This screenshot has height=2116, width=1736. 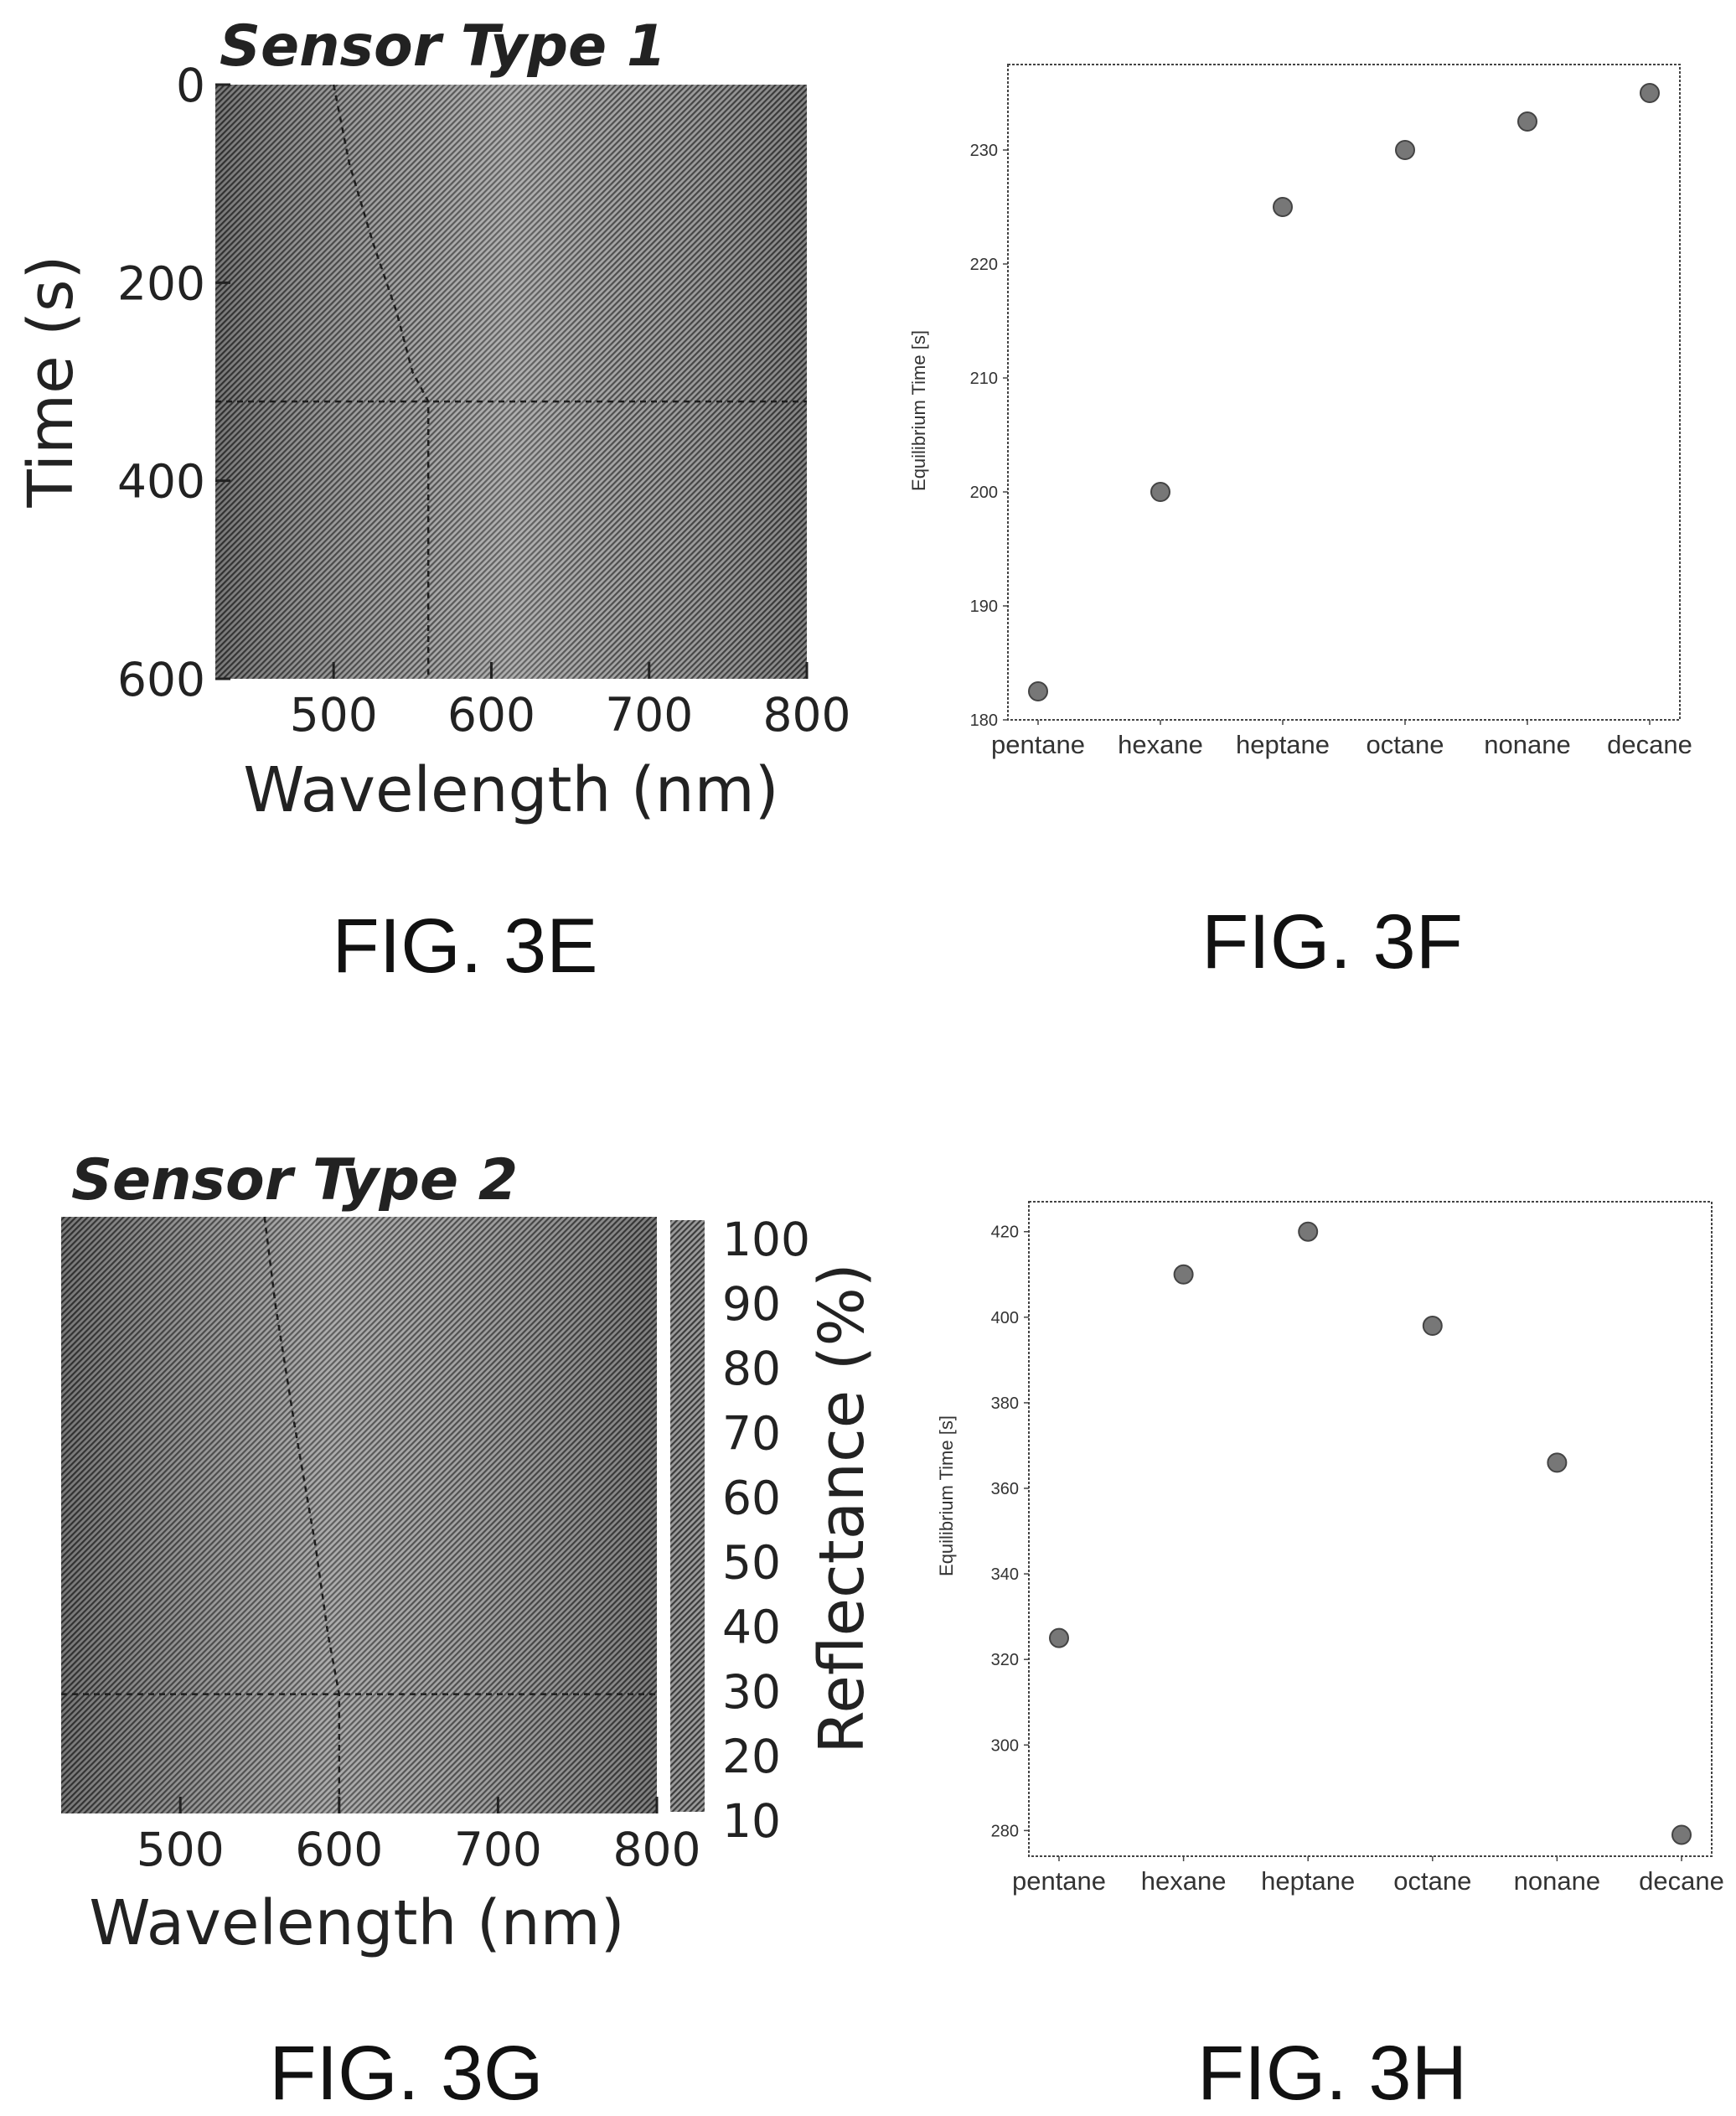 What do you see at coordinates (946, 1495) in the screenshot?
I see `fig3h-y-label: Equilibrium Time [s]` at bounding box center [946, 1495].